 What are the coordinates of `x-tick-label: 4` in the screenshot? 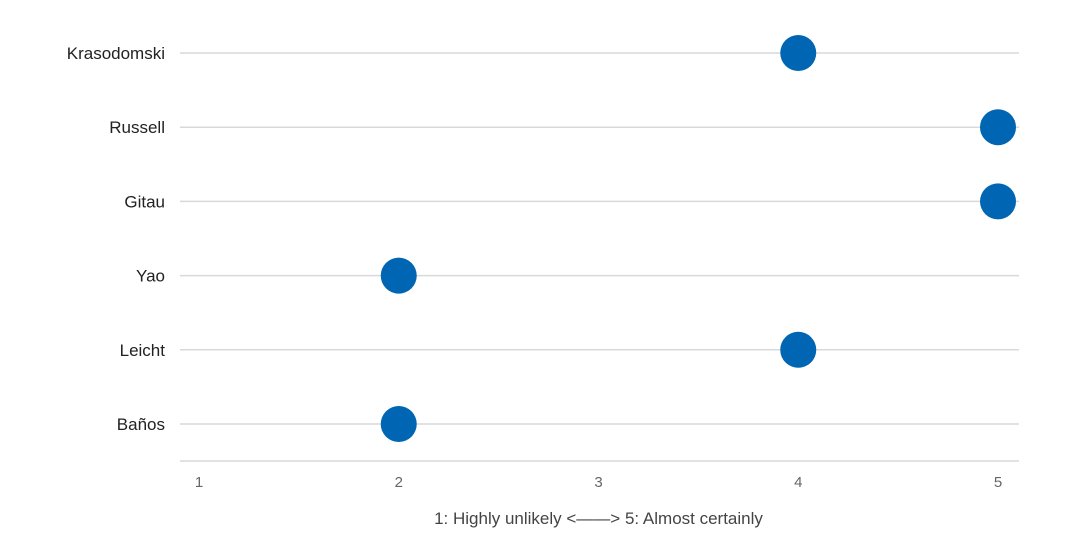 It's located at (798, 482).